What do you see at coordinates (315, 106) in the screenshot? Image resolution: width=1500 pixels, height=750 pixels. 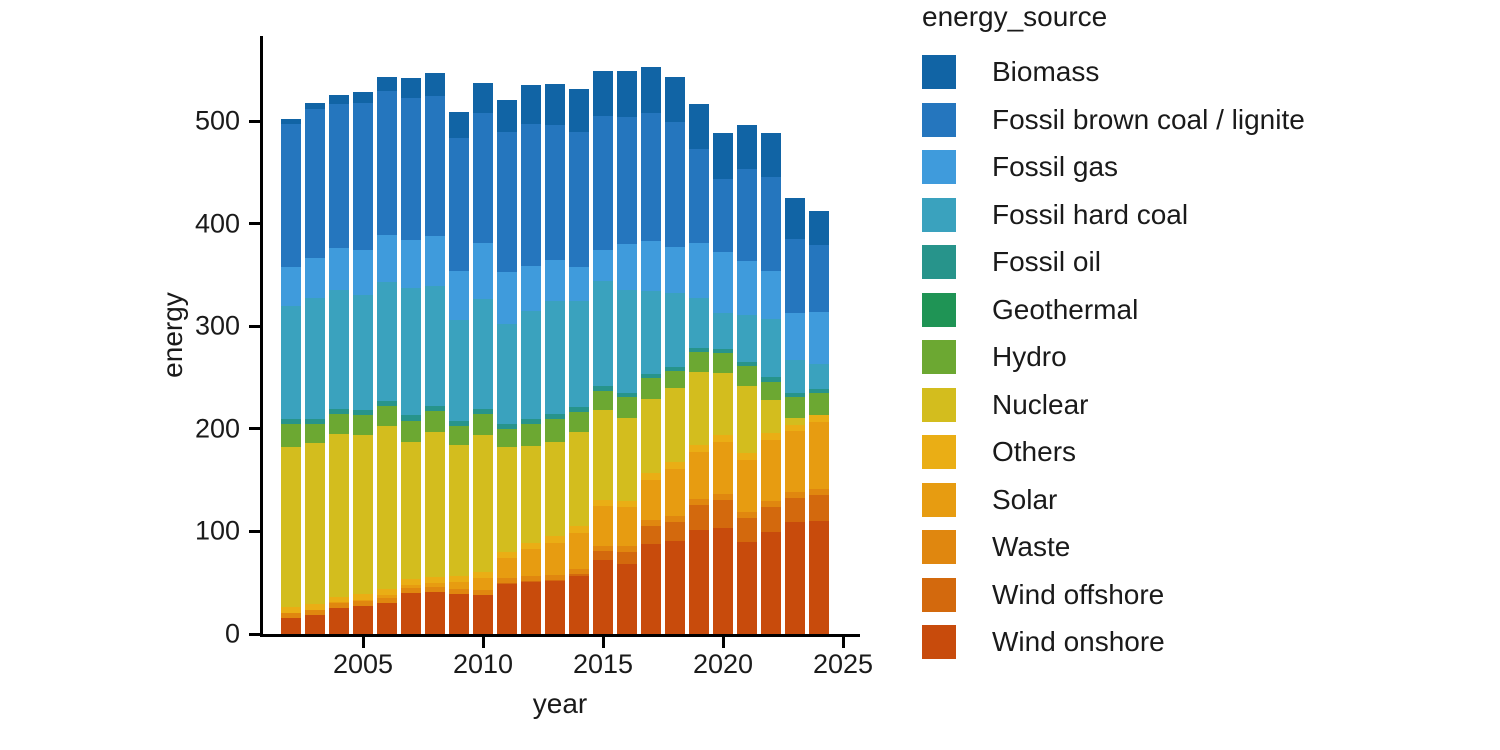 I see `segment-2003-biomass` at bounding box center [315, 106].